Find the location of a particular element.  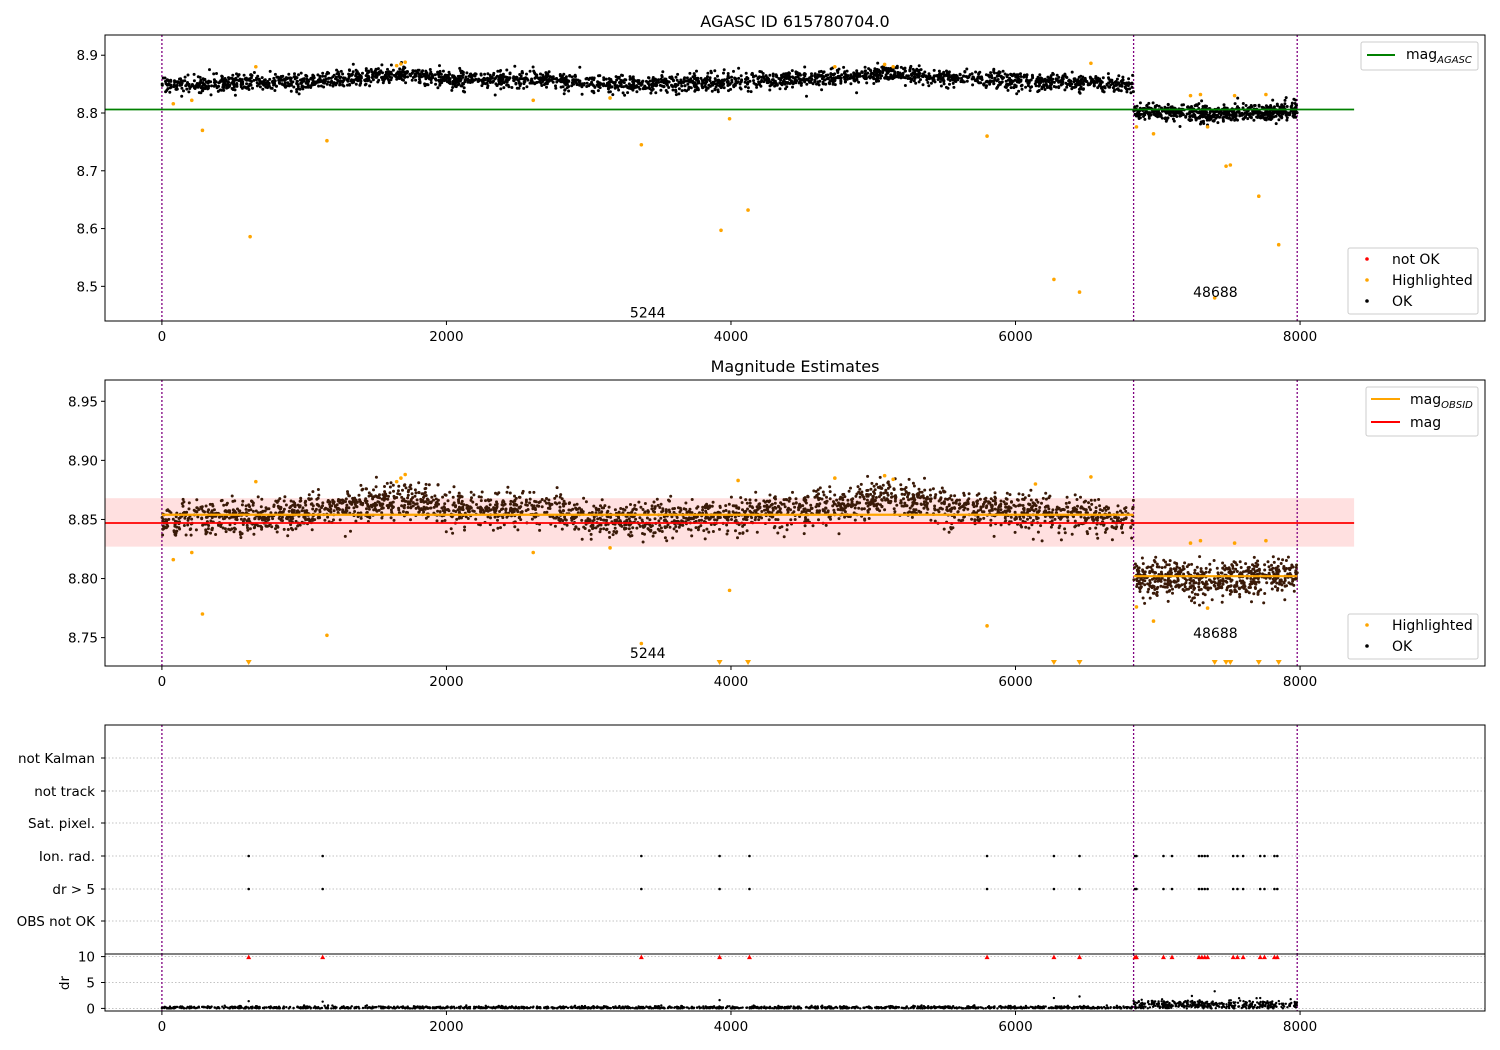

x-tick-label: 6000 is located at coordinates (1015, 337).